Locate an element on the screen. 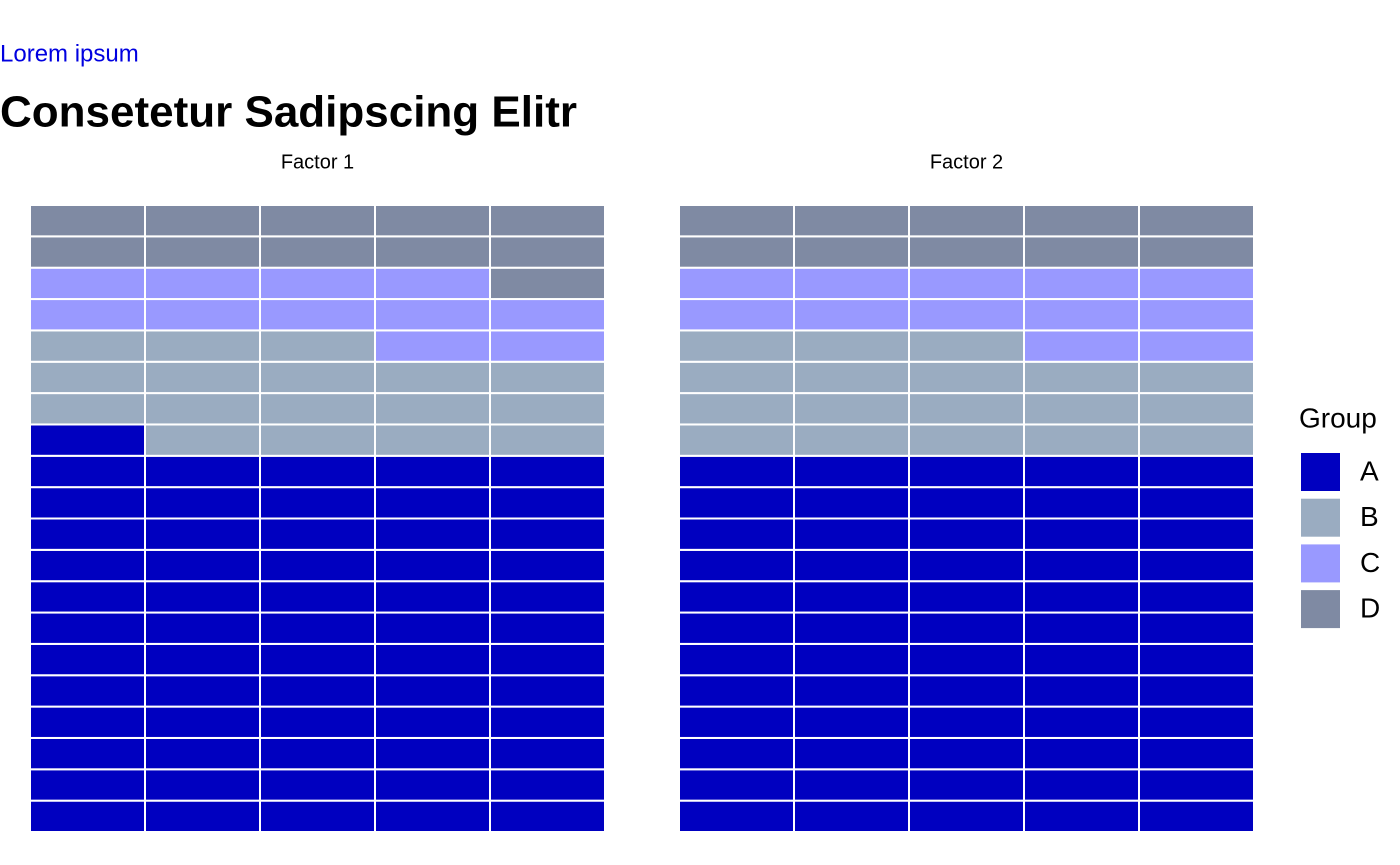 The width and height of the screenshot is (1400, 865). panel-title: Factor 2 is located at coordinates (966, 162).